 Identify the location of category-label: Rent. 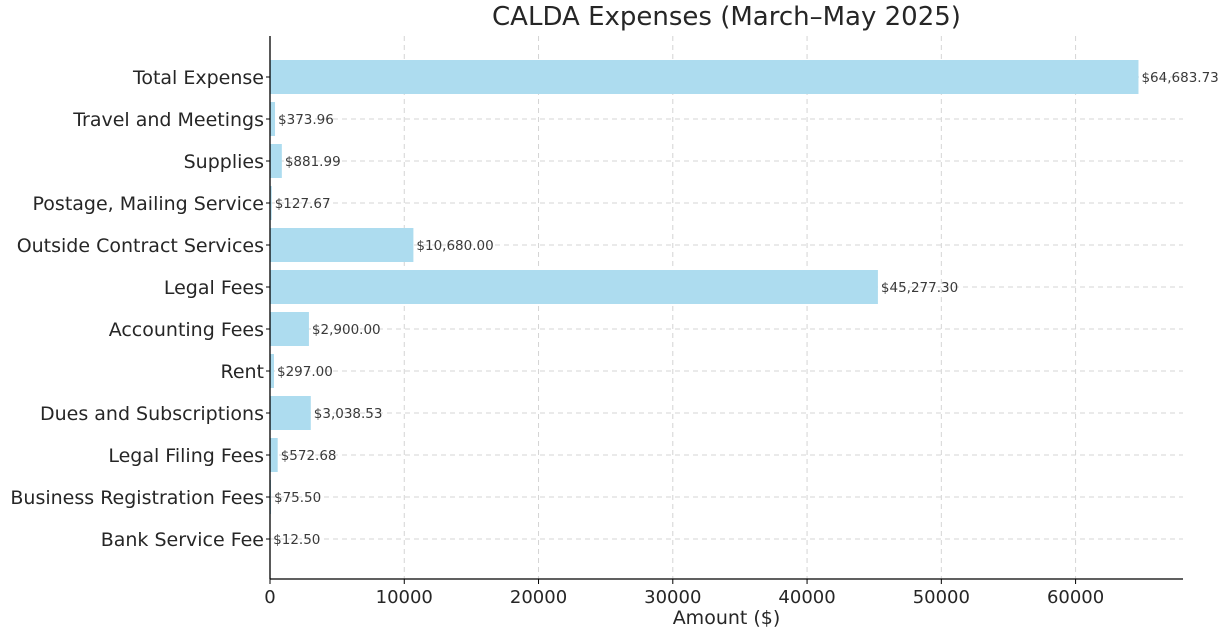
(242, 372).